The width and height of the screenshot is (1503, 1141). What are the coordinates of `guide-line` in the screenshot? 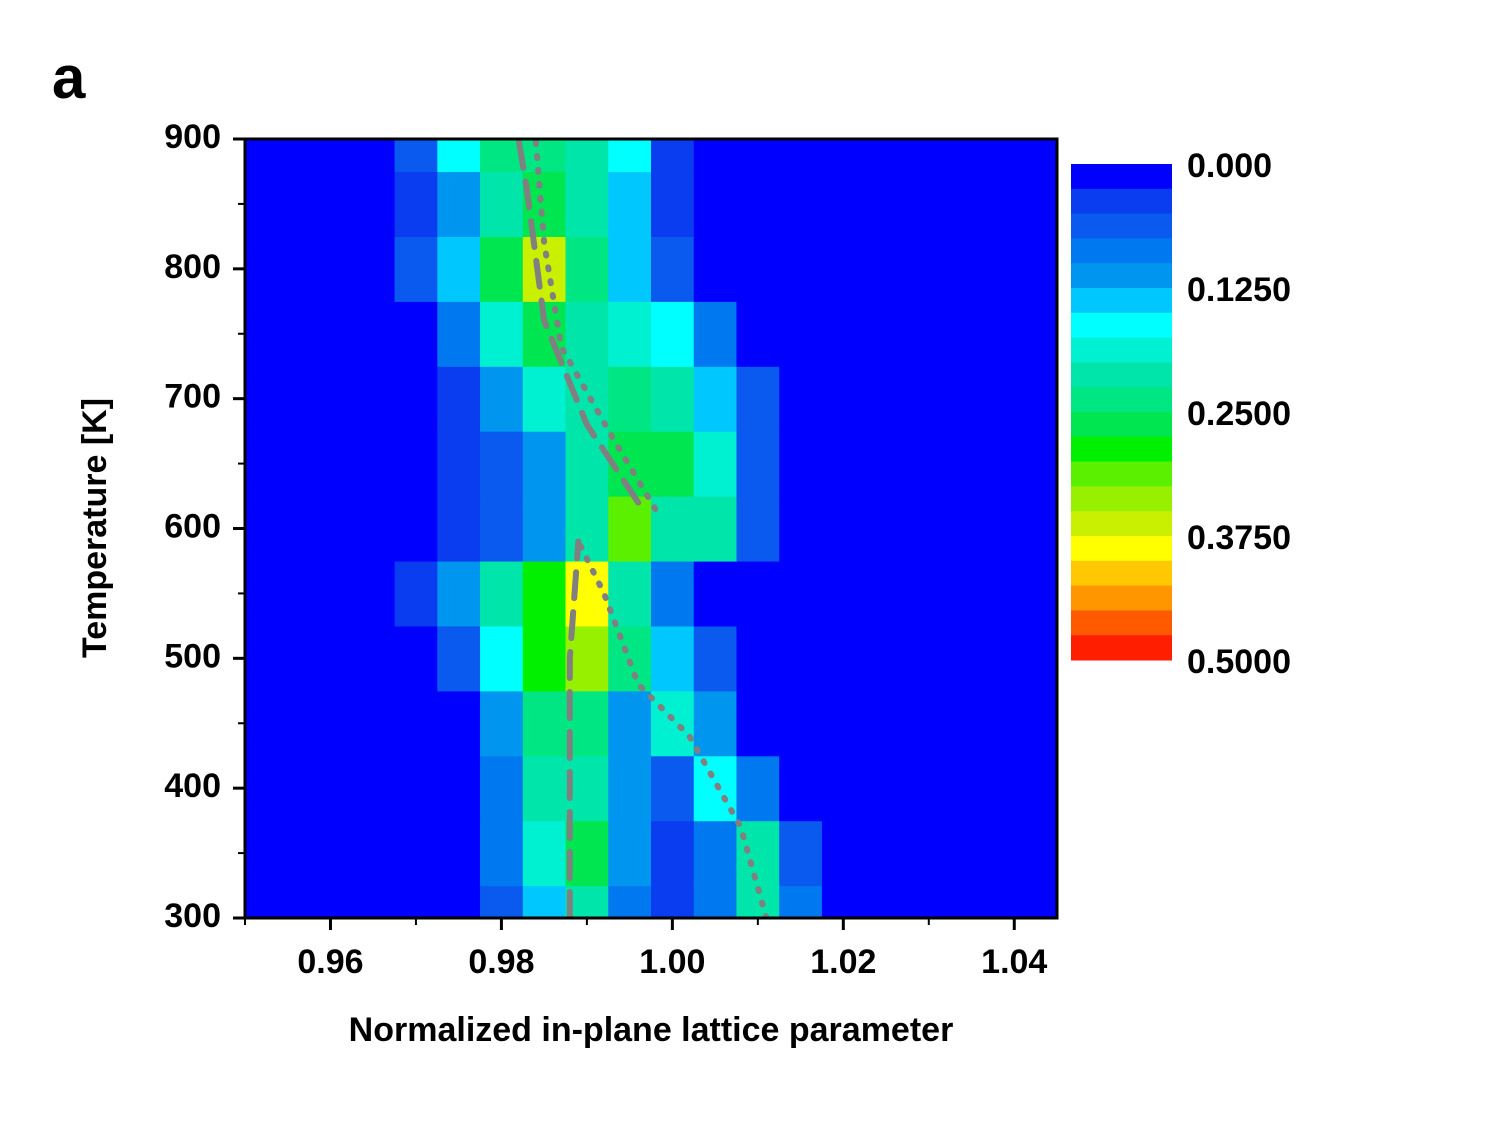 It's located at (672, 728).